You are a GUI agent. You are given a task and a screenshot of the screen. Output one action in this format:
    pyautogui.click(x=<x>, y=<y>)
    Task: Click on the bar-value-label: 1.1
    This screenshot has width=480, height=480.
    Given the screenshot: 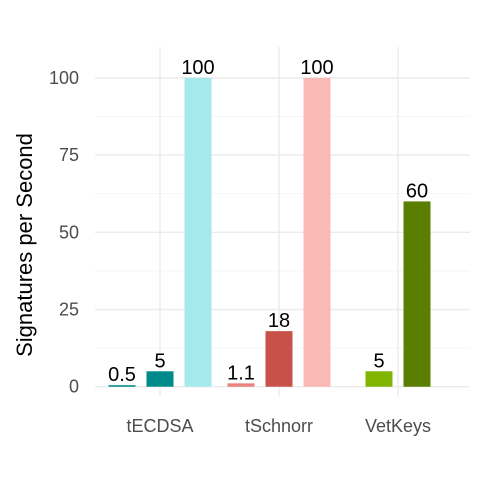 What is the action you would take?
    pyautogui.click(x=241, y=373)
    